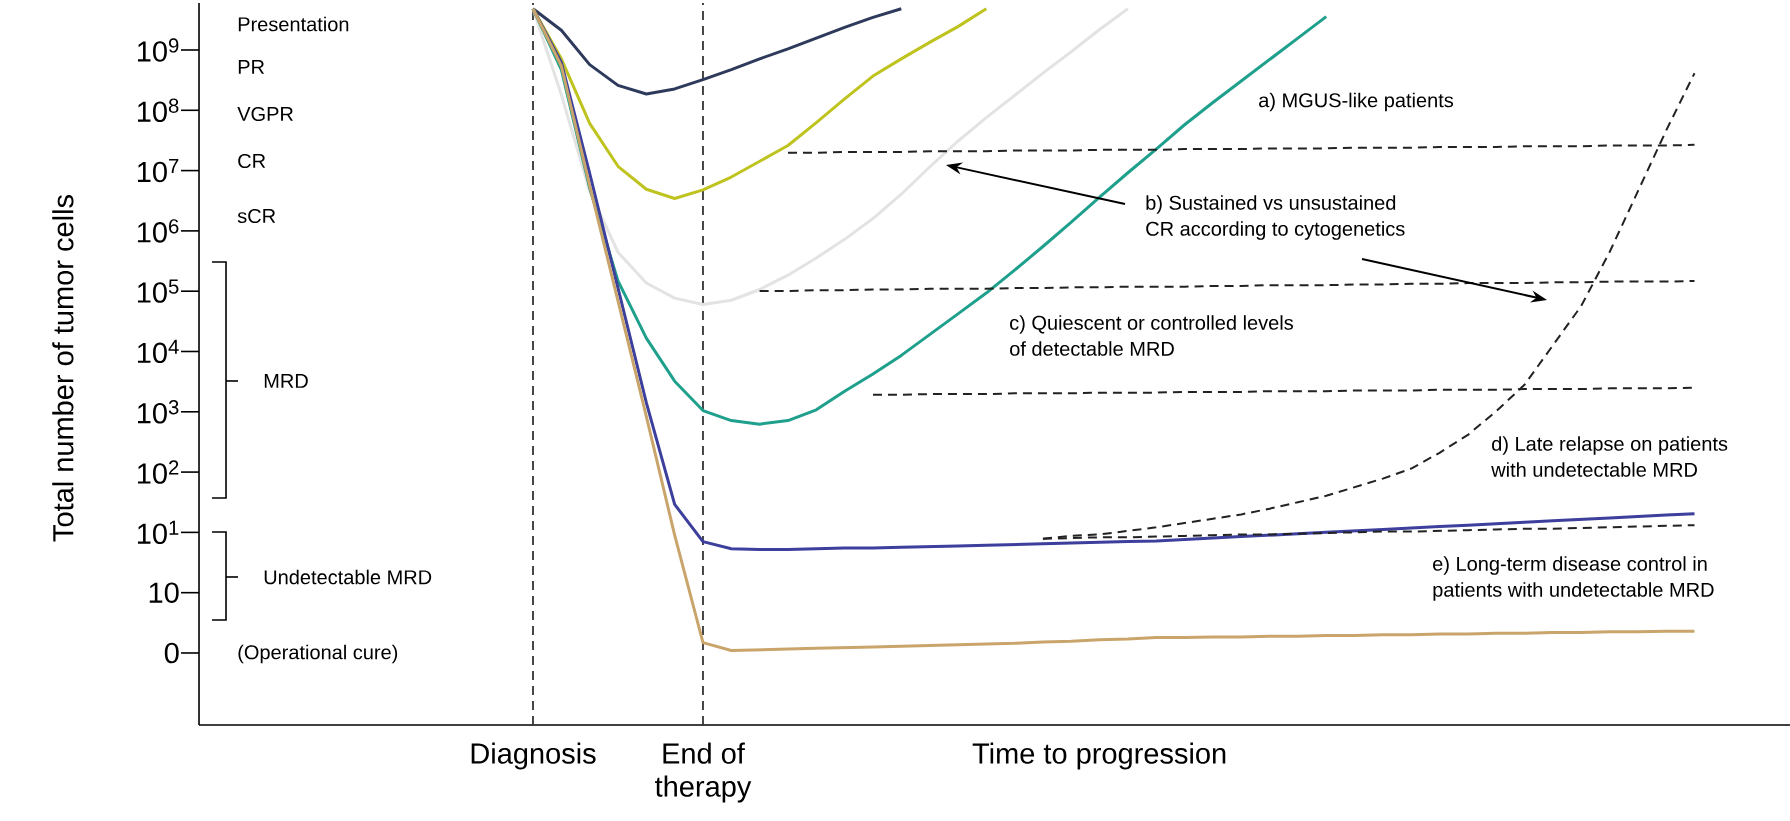 This screenshot has width=1790, height=821. What do you see at coordinates (158, 231) in the screenshot?
I see `text: 10$^{6}$` at bounding box center [158, 231].